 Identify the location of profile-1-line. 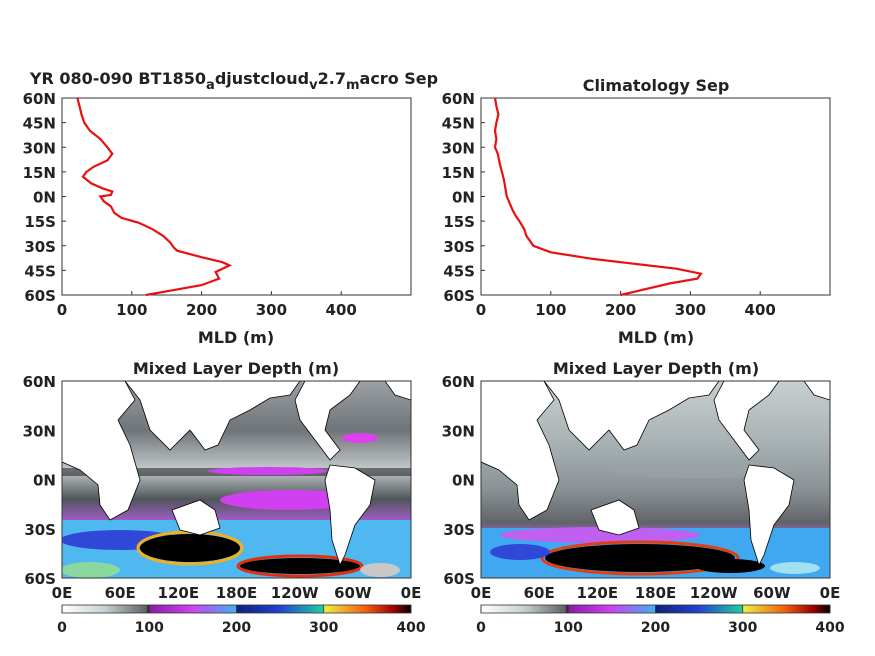
(154, 197).